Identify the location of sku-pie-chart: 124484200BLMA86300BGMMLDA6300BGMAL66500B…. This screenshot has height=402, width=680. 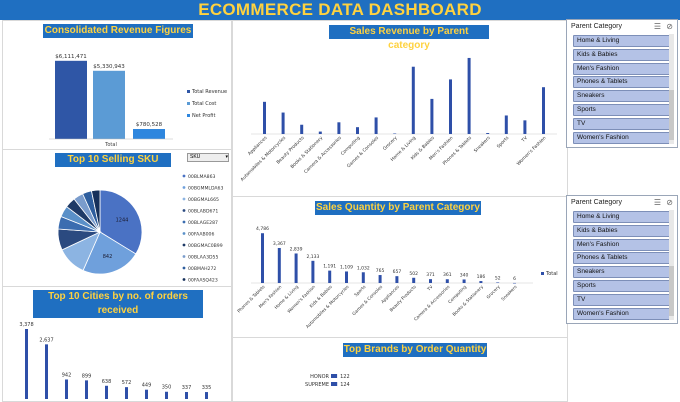
(116, 224).